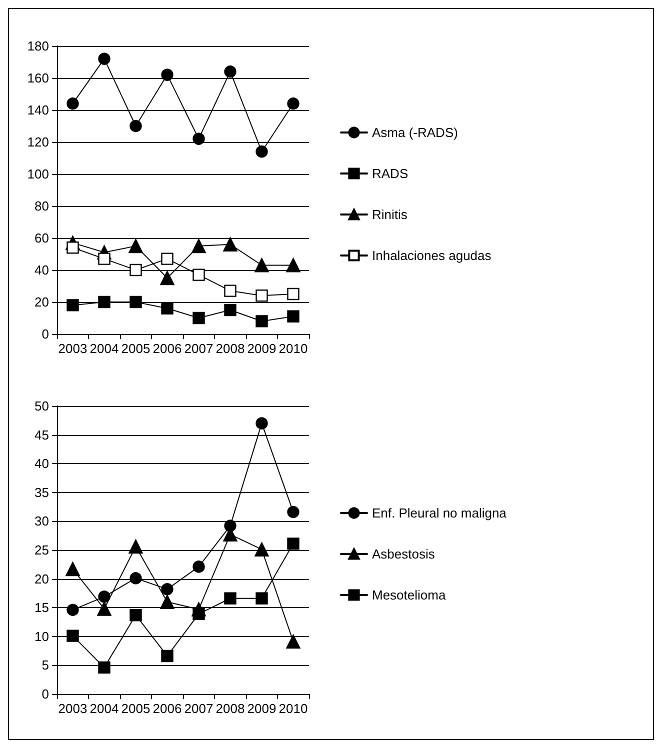 The image size is (666, 752). I want to click on y-tick-label: 60, so click(41, 238).